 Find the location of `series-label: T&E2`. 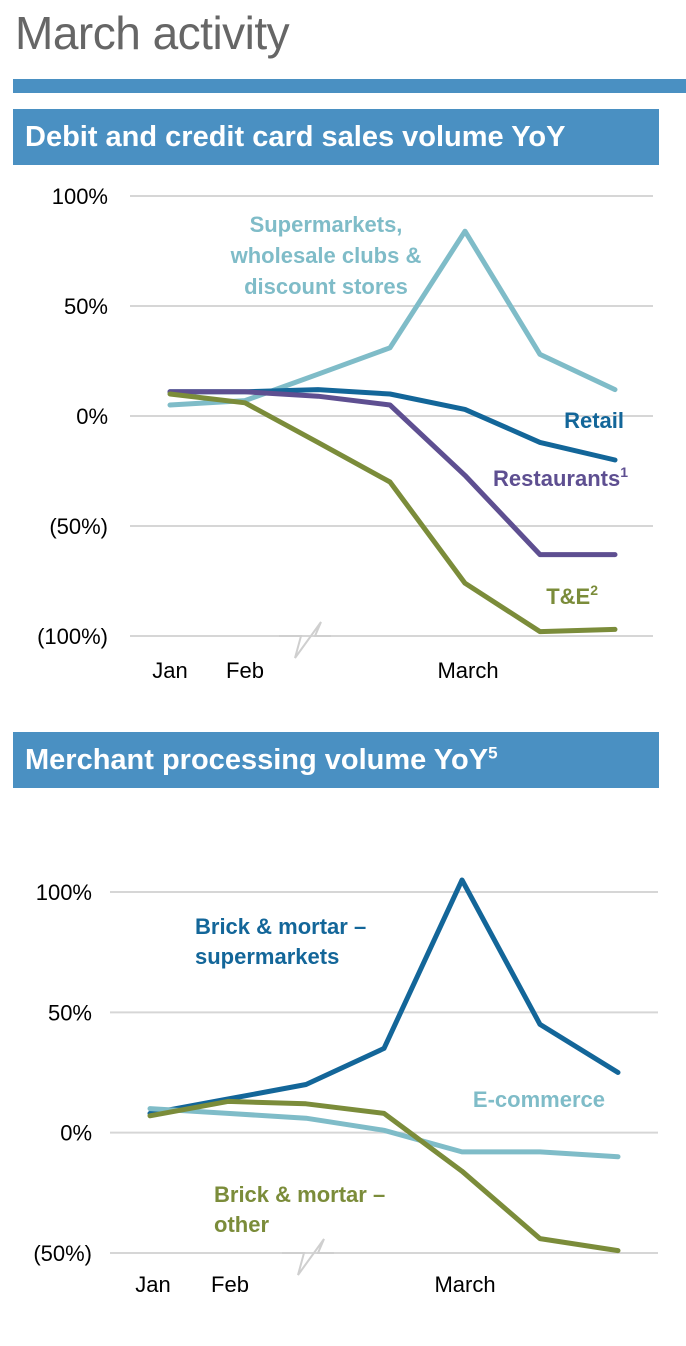

series-label: T&E2 is located at coordinates (572, 595).